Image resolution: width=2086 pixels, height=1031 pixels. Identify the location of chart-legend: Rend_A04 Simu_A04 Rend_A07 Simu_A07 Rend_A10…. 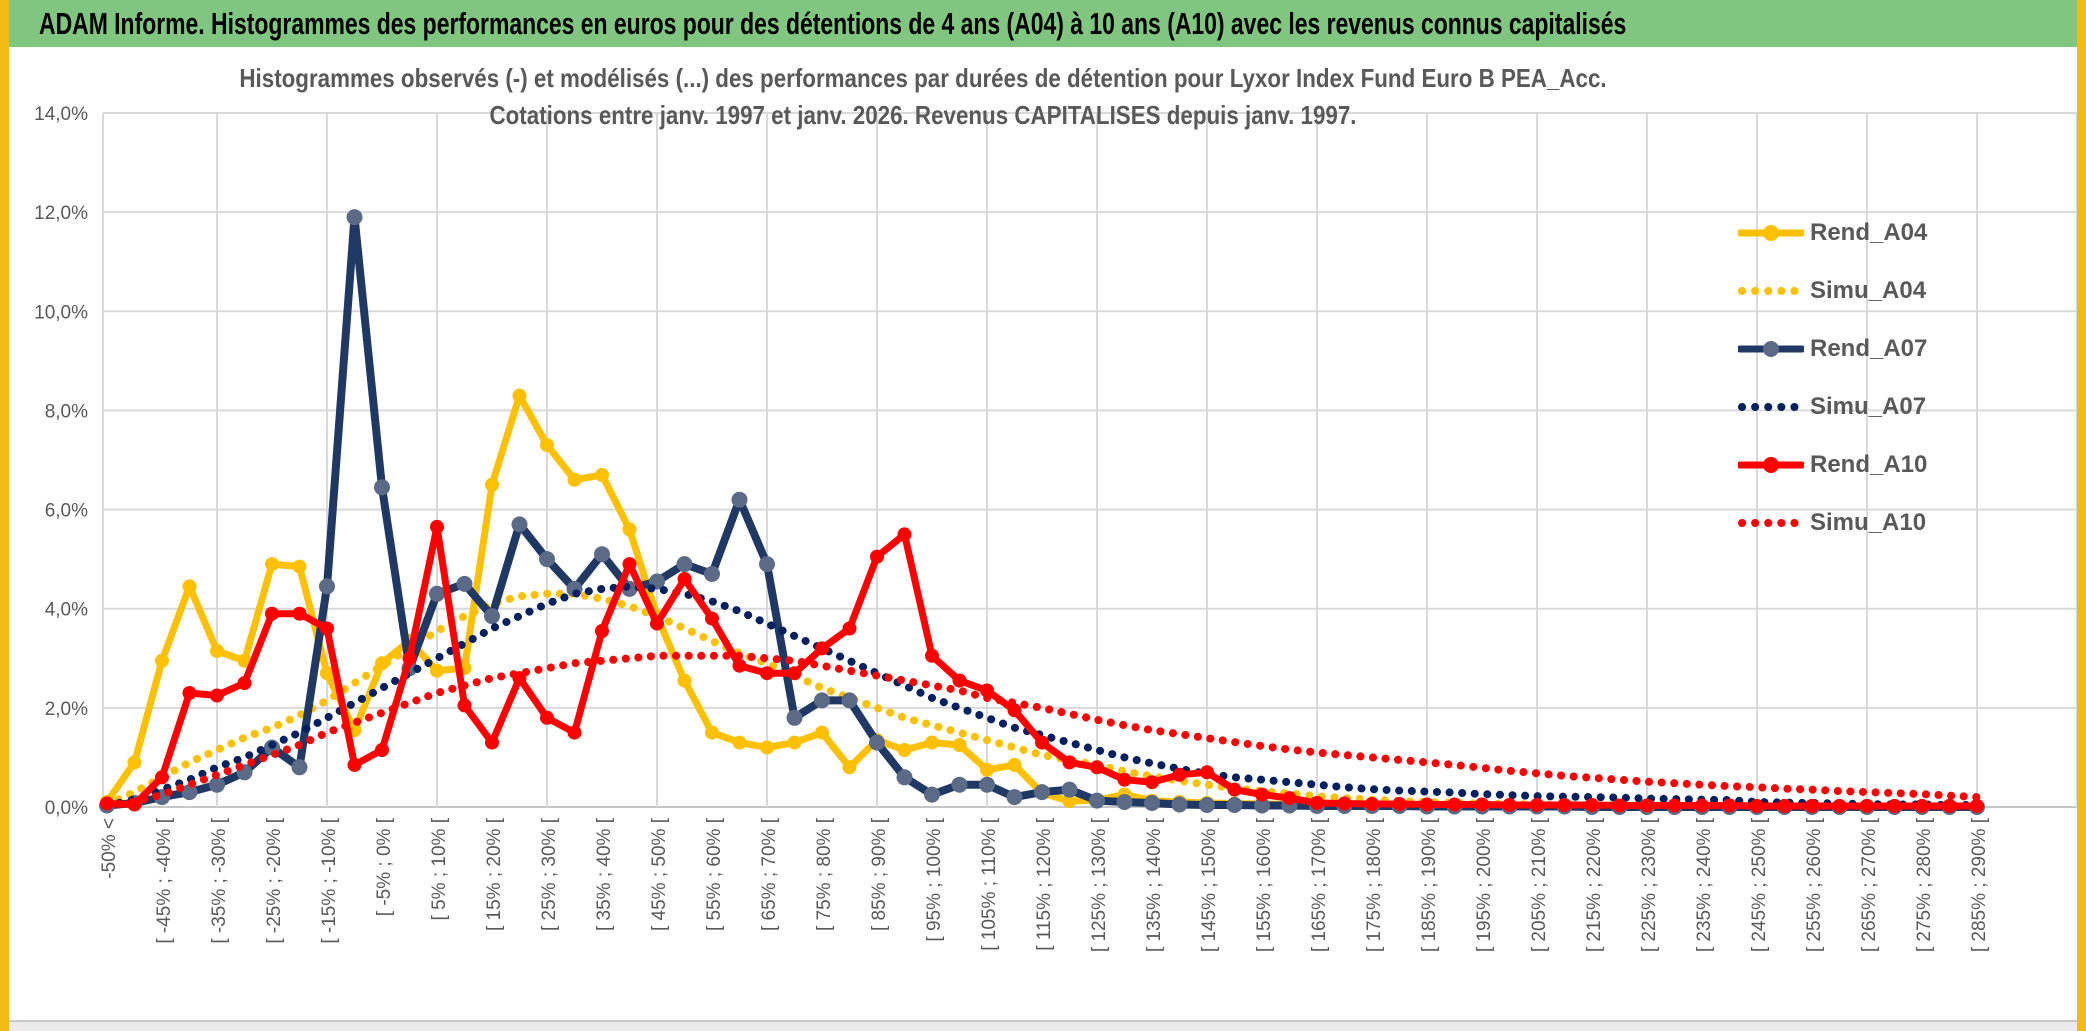
(1832, 378).